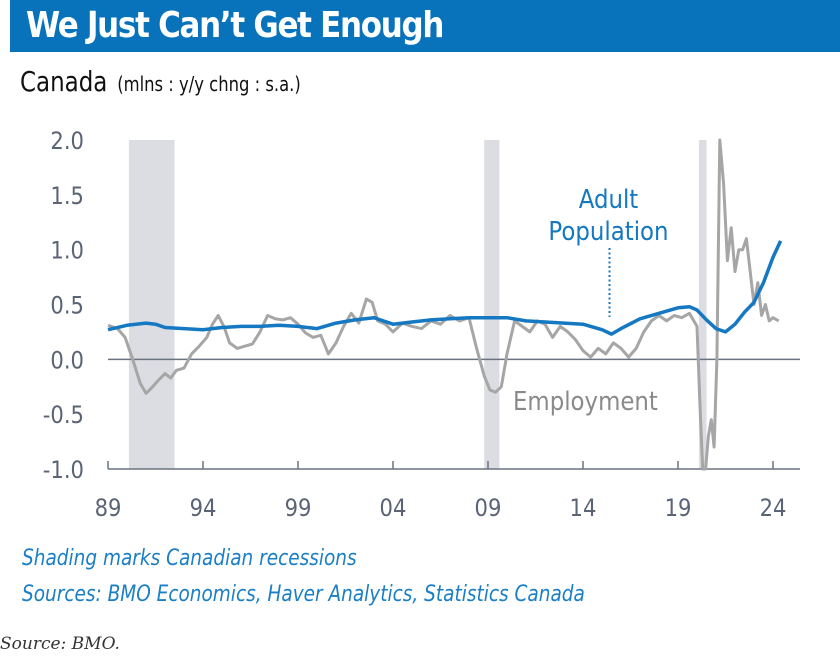 The height and width of the screenshot is (660, 840). What do you see at coordinates (608, 231) in the screenshot?
I see `population-label-line2: Population` at bounding box center [608, 231].